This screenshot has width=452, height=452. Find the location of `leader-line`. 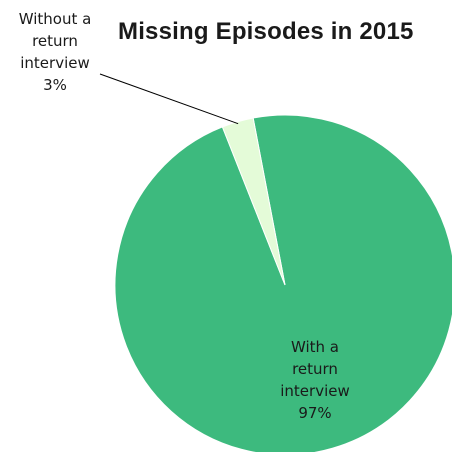

leader-line is located at coordinates (169, 99).